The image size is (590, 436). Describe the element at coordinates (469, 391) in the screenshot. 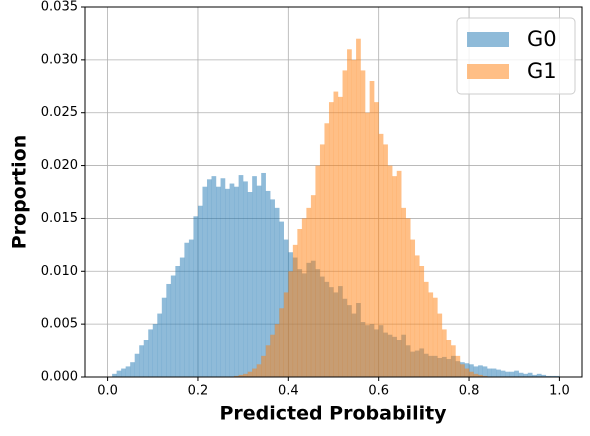

I see `x-tick-label: 0.8` at that location.